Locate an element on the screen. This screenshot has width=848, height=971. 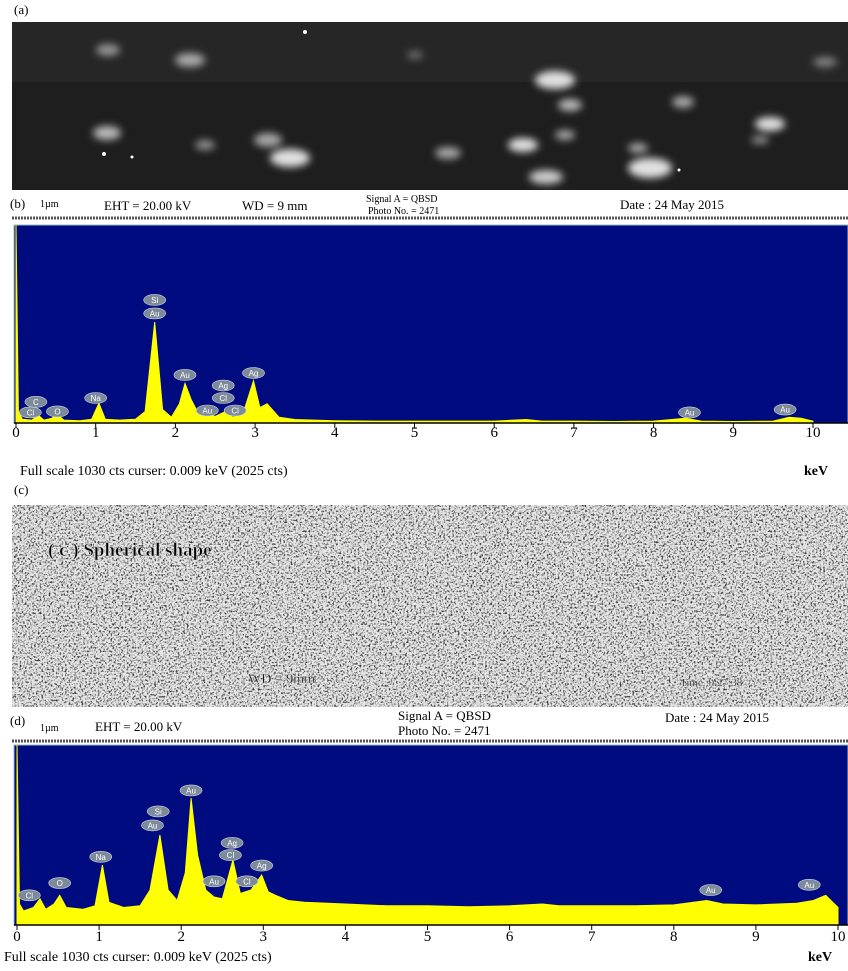
peak-label-text: O is located at coordinates (57, 411).